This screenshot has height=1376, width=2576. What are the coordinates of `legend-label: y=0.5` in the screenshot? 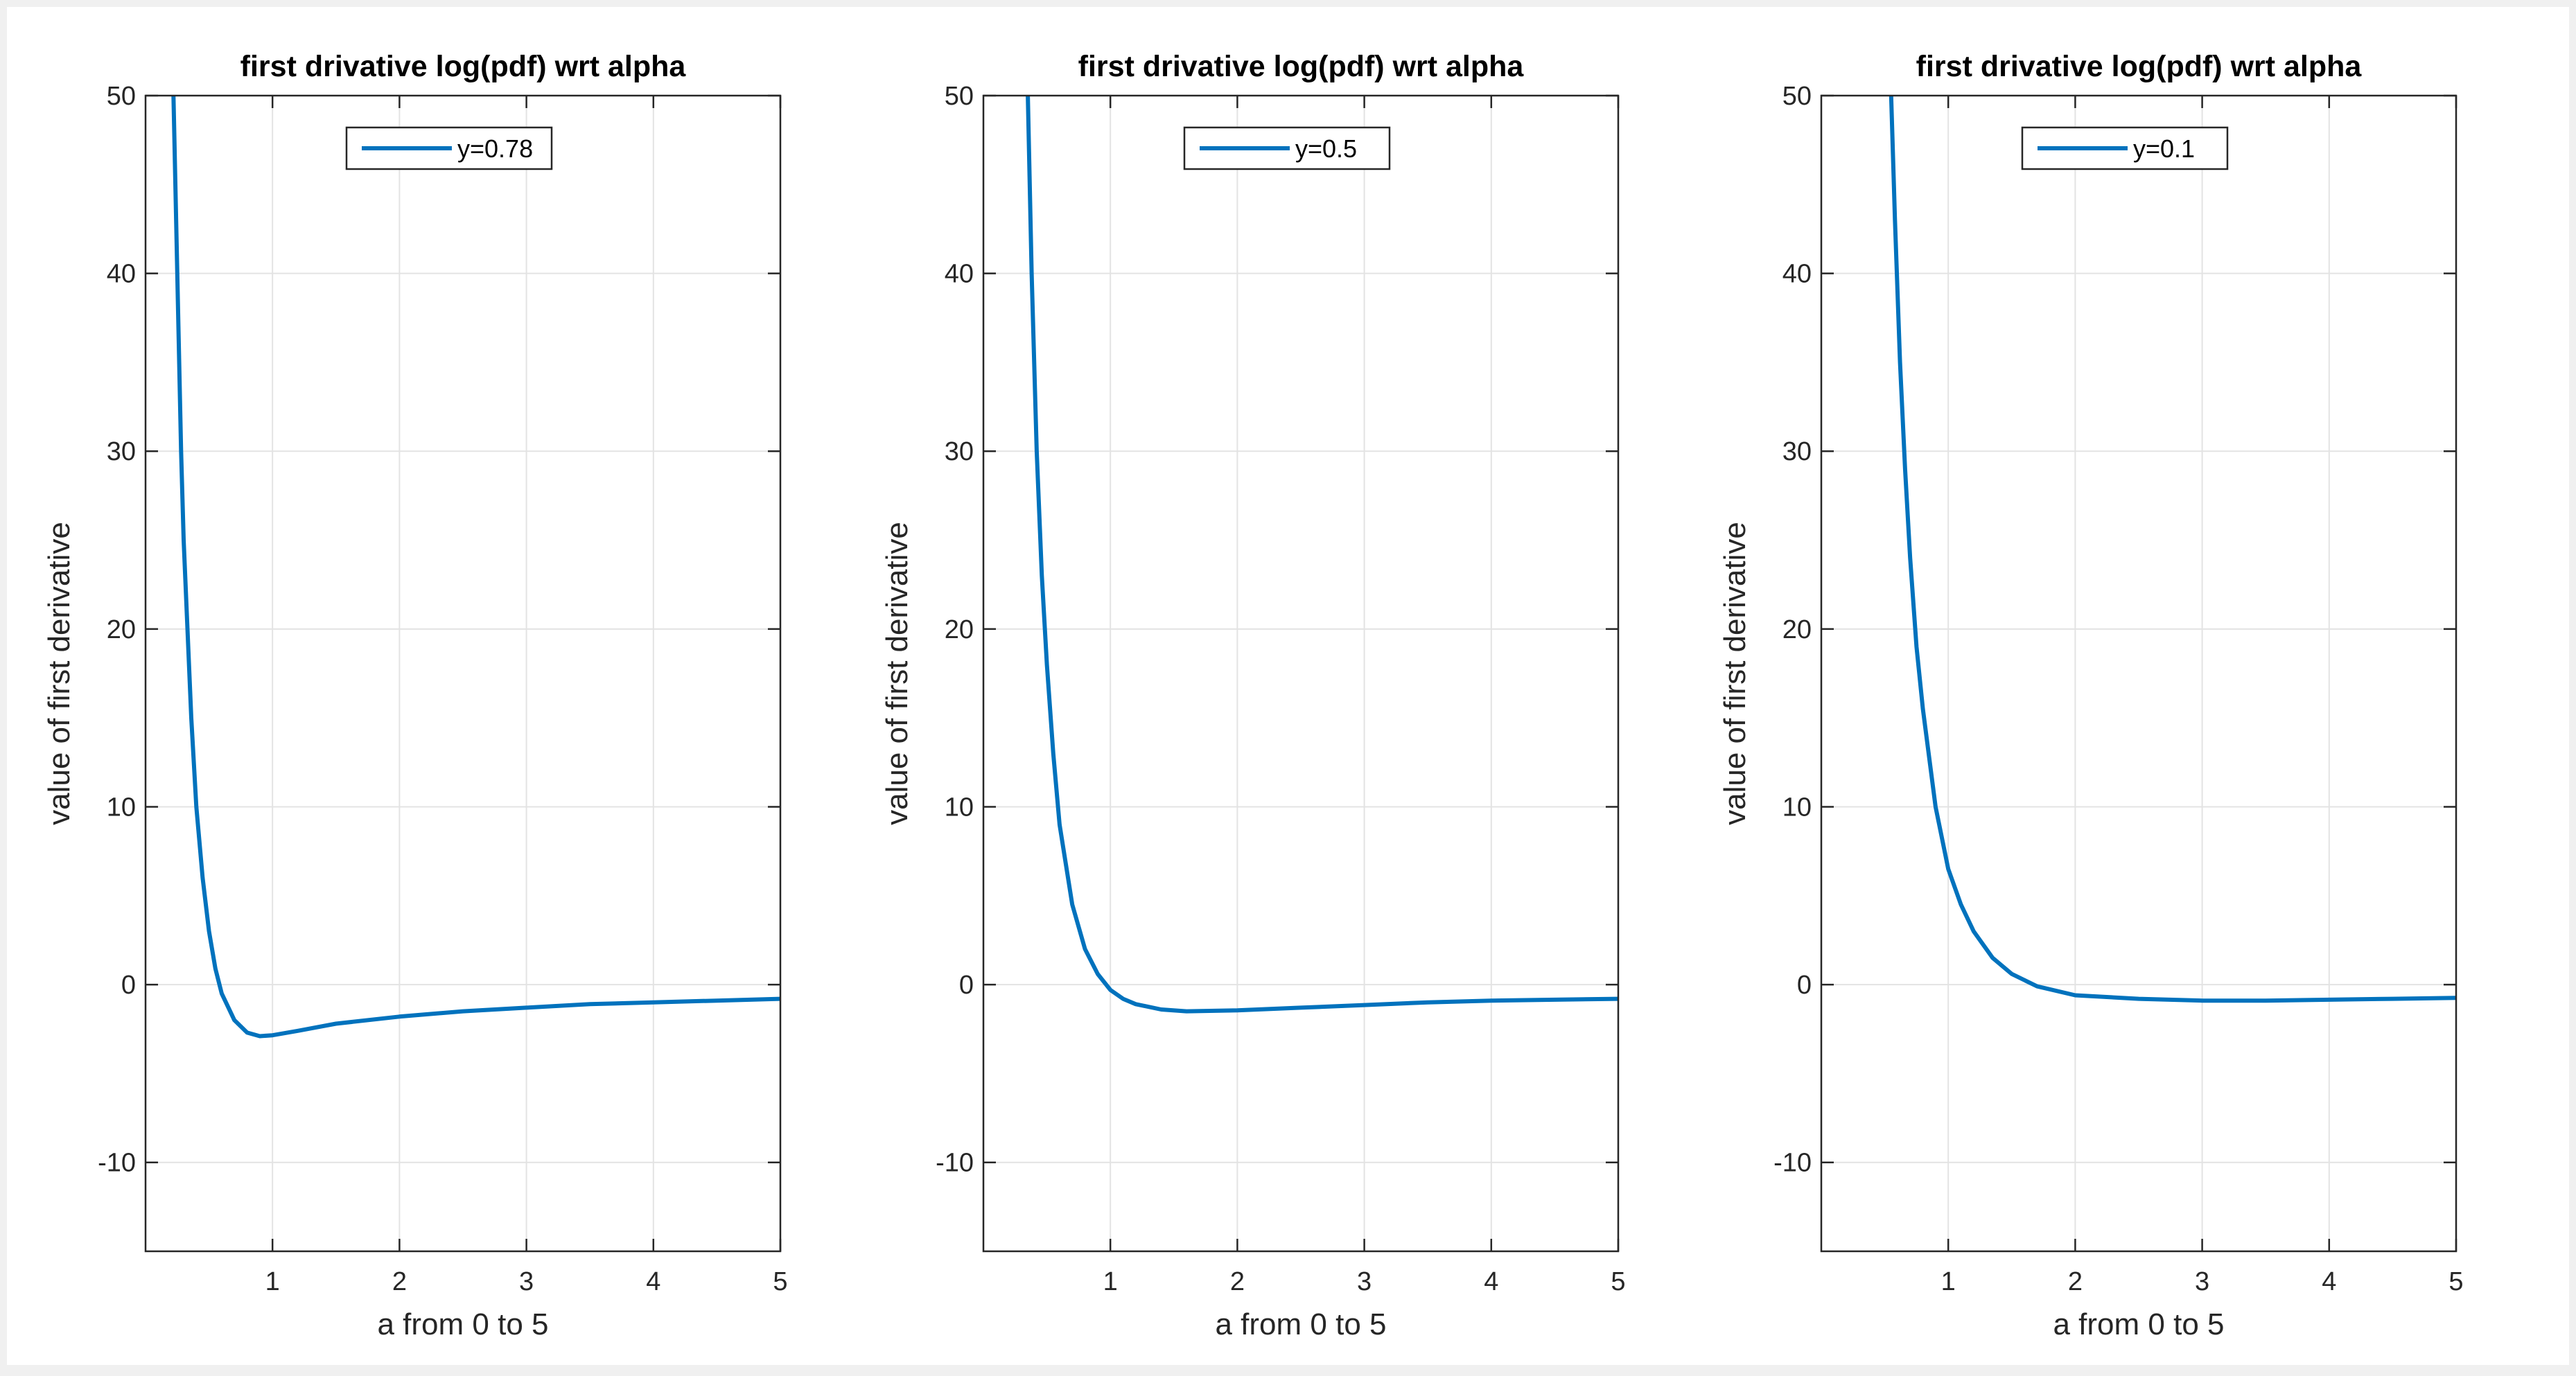 It's located at (1326, 148).